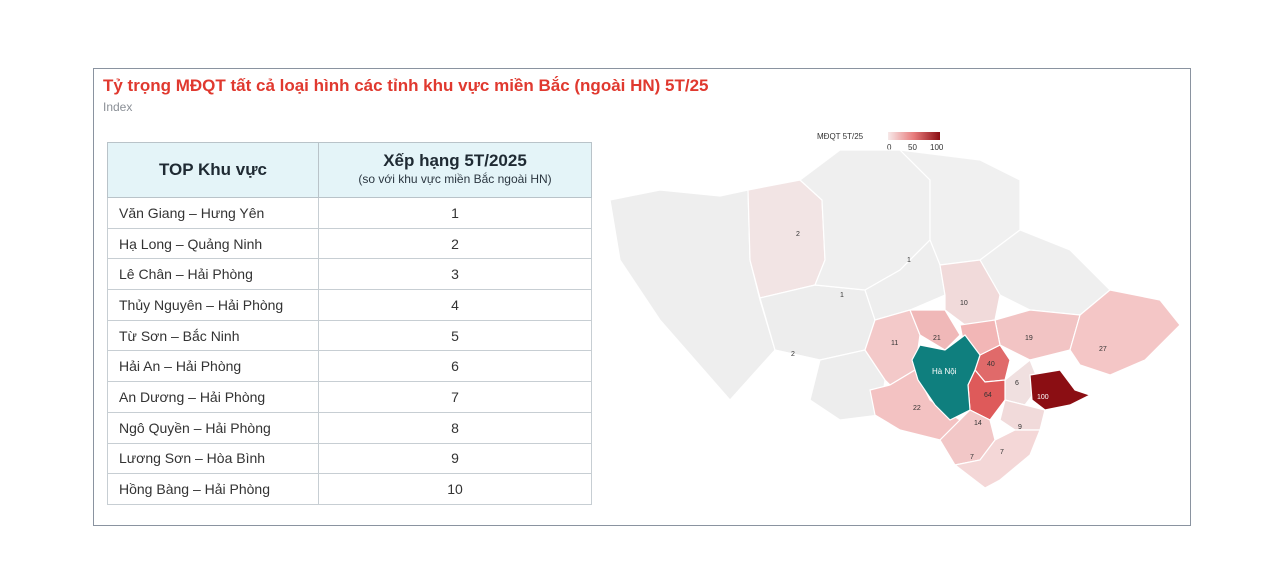 Image resolution: width=1284 pixels, height=586 pixels. What do you see at coordinates (455, 305) in the screenshot?
I see `rank-cell: 4` at bounding box center [455, 305].